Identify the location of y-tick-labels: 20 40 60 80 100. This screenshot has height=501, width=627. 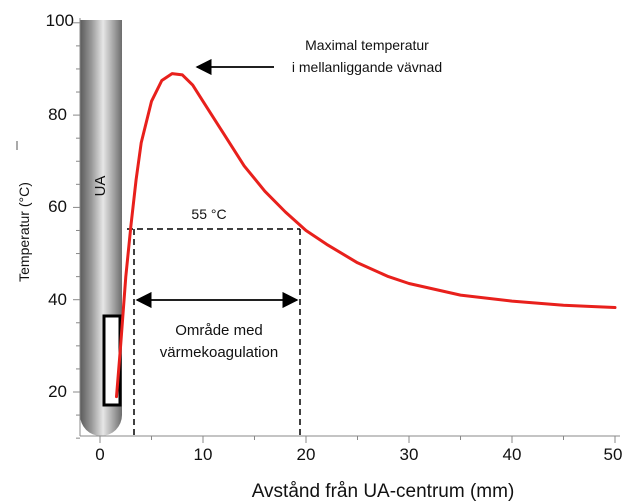
(60, 206).